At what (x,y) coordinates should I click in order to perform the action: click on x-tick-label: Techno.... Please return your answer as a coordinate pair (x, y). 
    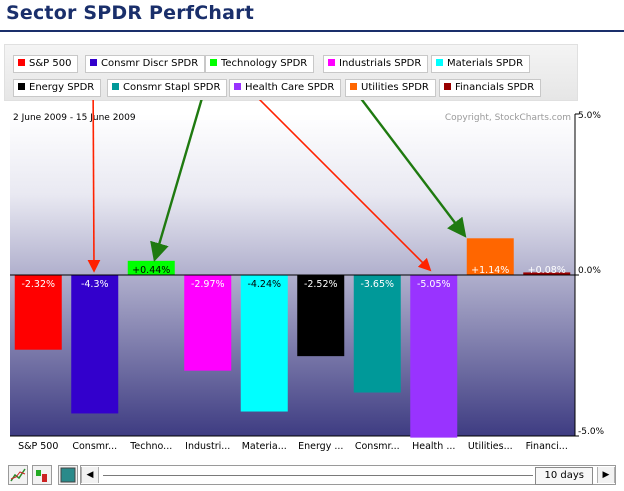
    Looking at the image, I should click on (150, 446).